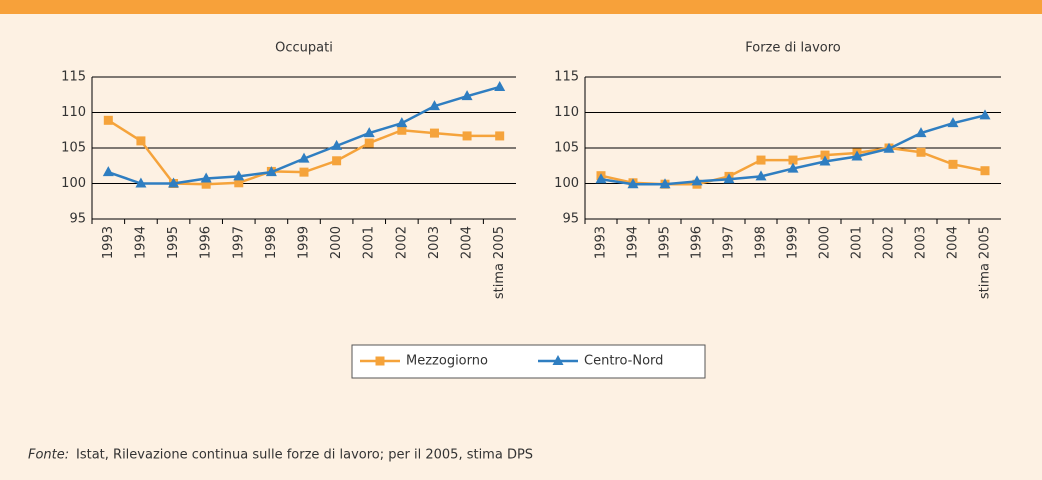  Describe the element at coordinates (447, 361) in the screenshot. I see `legend-label: Mezzogiorno` at that location.